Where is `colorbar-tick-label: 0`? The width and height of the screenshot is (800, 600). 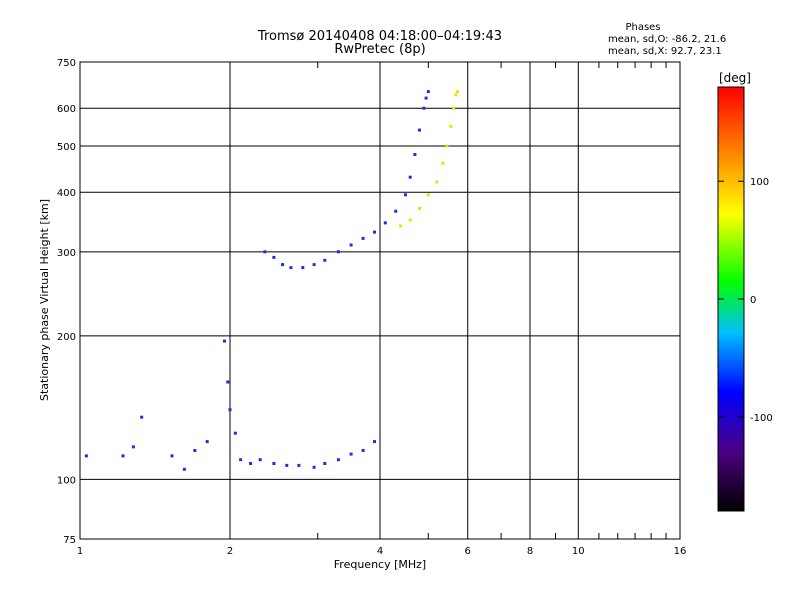
colorbar-tick-label: 0 is located at coordinates (753, 300).